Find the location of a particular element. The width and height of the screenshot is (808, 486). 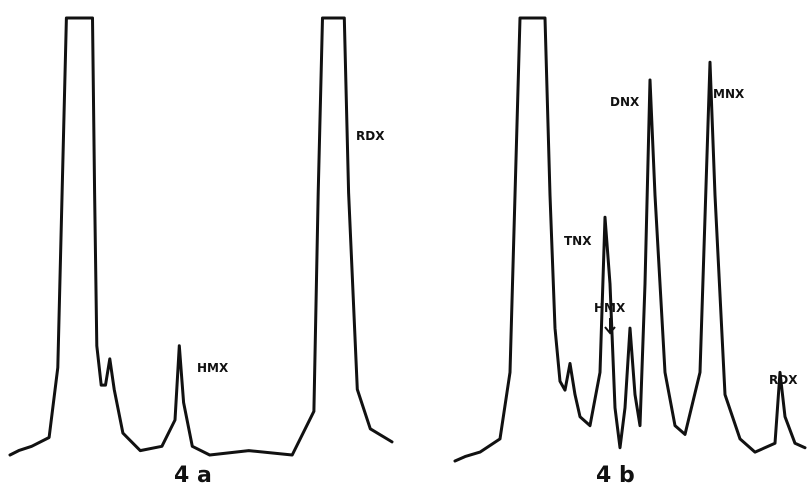

peak-label-dnx-4b: DNX is located at coordinates (625, 102).